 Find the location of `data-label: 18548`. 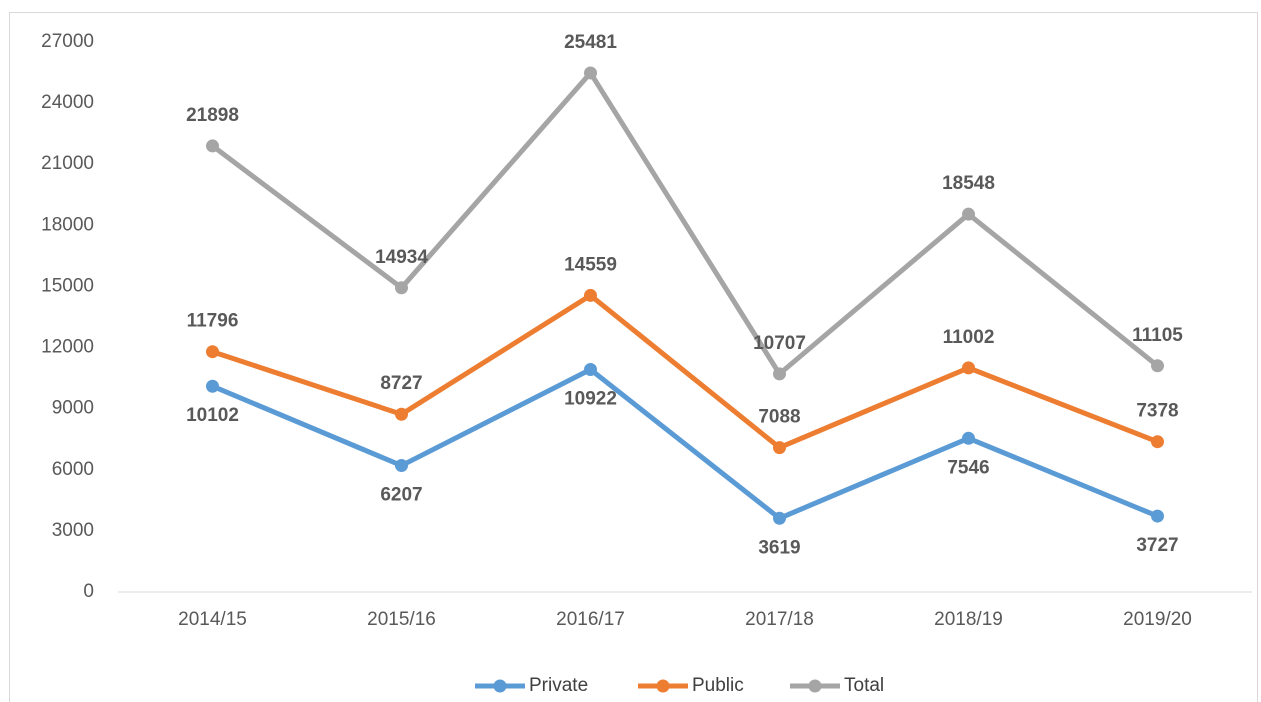

data-label: 18548 is located at coordinates (968, 183).